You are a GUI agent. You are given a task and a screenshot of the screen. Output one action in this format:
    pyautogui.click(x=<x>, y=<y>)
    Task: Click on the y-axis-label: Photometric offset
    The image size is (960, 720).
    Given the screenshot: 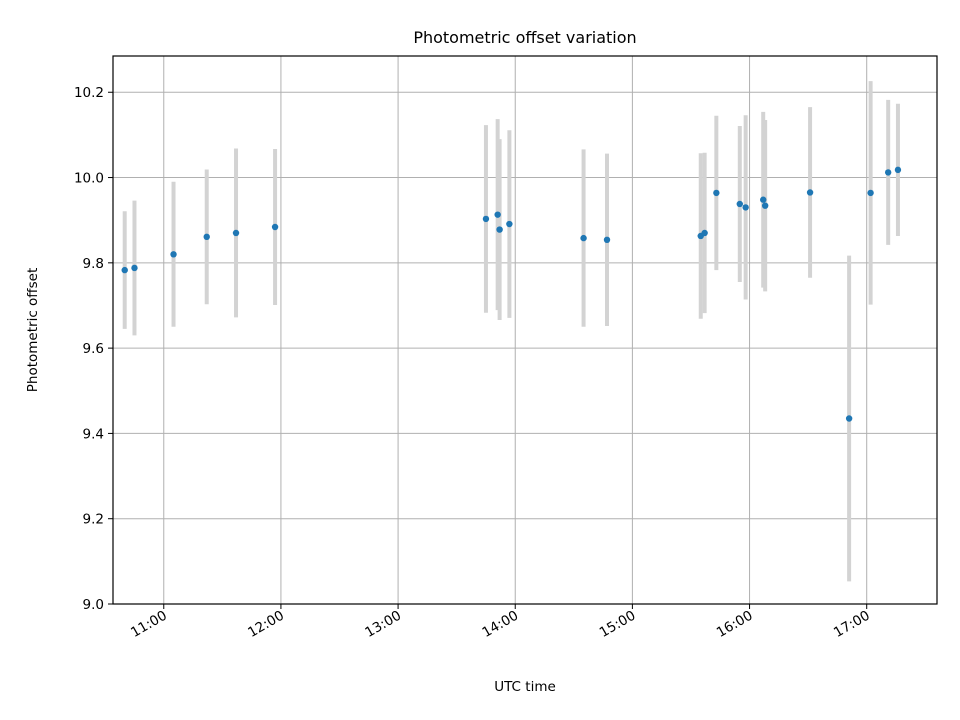 What is the action you would take?
    pyautogui.click(x=33, y=330)
    